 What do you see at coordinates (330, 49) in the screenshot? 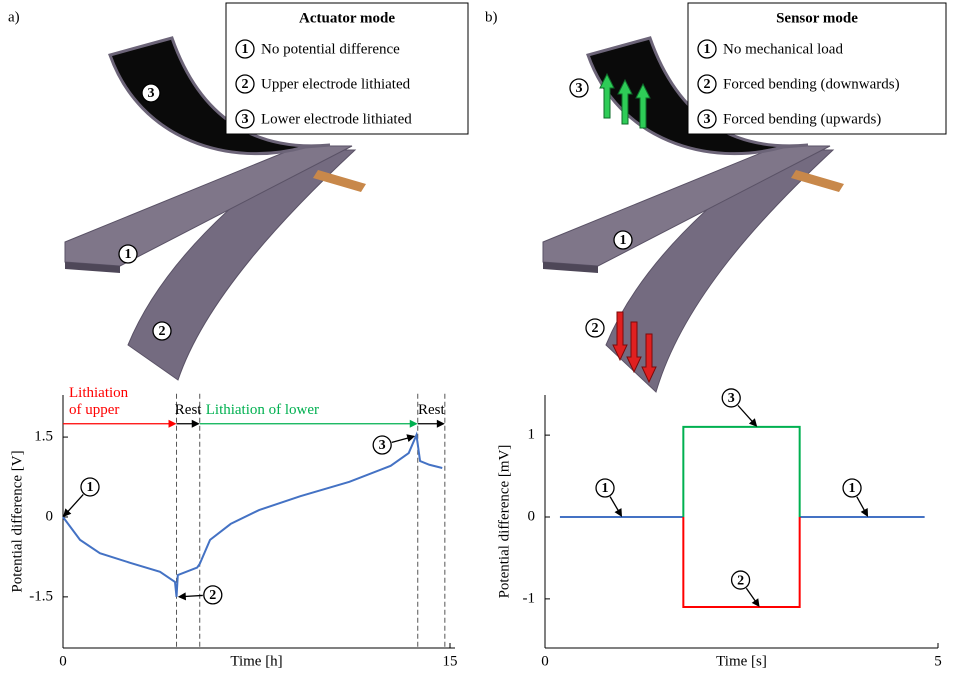
I see `mode-item-text: No potential difference` at bounding box center [330, 49].